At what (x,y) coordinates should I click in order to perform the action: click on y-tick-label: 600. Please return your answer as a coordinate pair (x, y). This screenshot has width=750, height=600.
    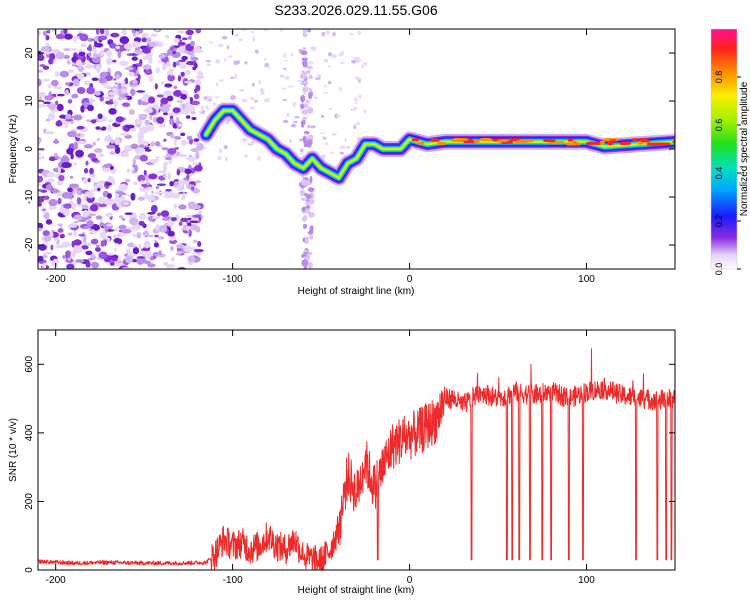
    Looking at the image, I should click on (29, 364).